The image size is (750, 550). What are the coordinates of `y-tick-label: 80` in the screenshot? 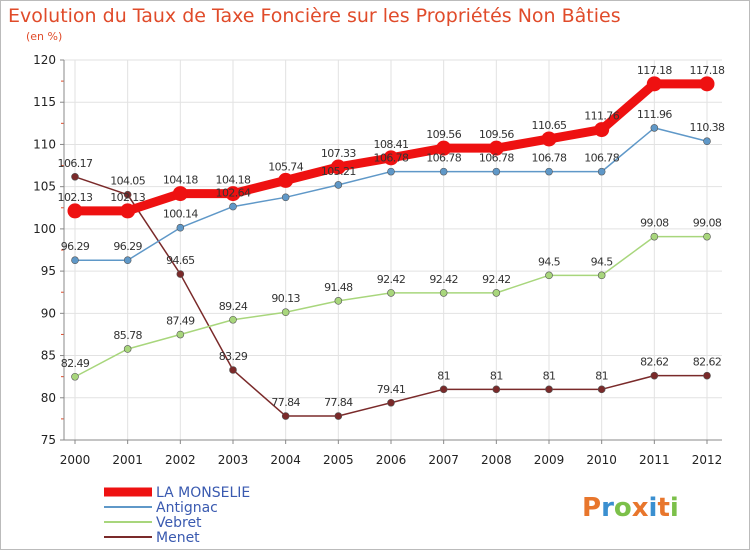 It's located at (48, 398).